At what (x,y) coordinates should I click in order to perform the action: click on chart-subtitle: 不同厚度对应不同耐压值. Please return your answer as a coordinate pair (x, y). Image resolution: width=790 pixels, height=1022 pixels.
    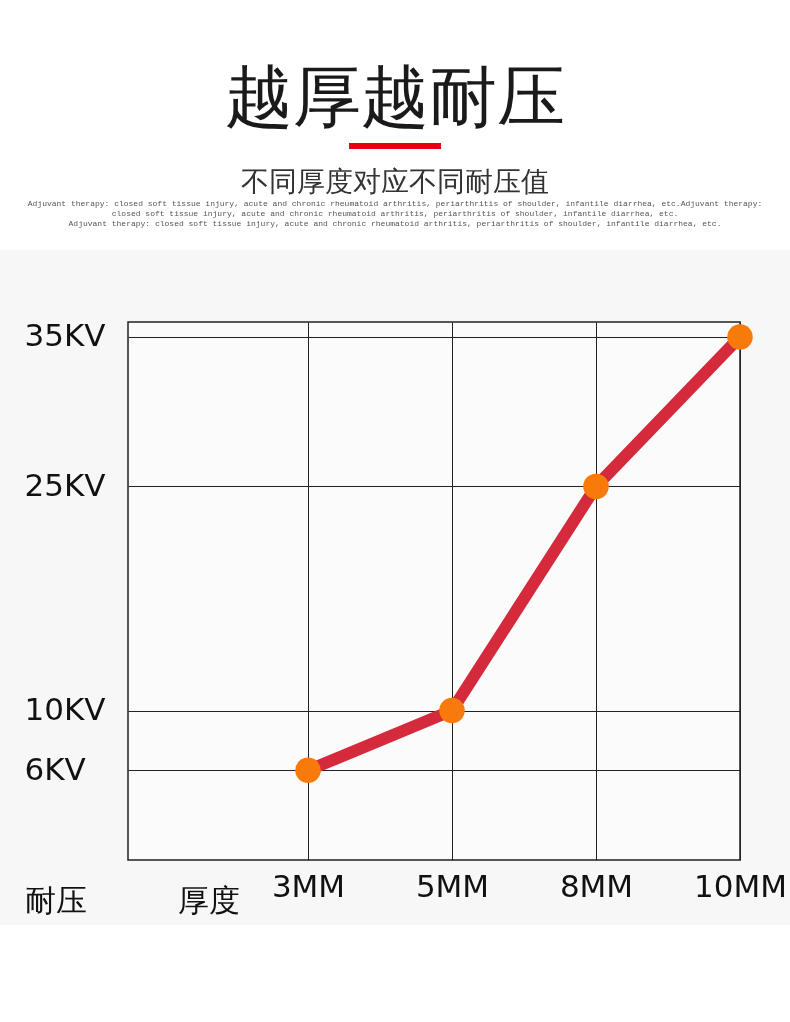
    Looking at the image, I should click on (395, 181).